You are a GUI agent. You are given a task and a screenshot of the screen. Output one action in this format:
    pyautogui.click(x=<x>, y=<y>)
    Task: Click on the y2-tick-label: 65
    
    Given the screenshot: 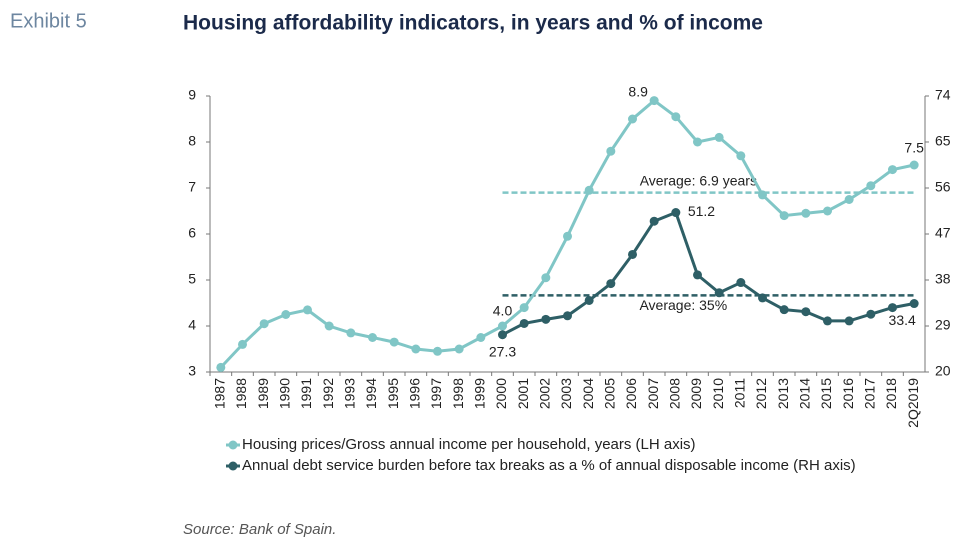 What is the action you would take?
    pyautogui.click(x=943, y=141)
    